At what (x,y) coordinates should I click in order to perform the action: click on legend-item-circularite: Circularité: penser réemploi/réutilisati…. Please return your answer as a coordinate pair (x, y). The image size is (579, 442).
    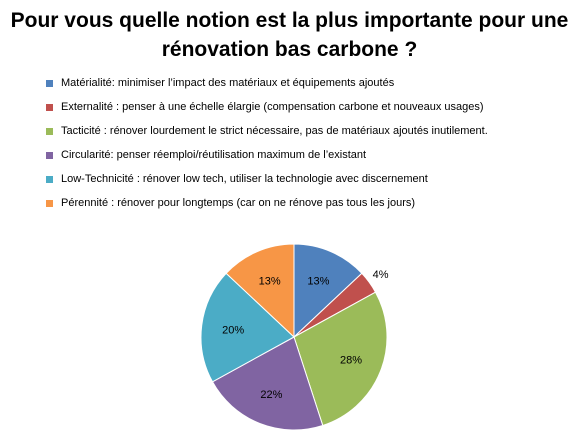
    Looking at the image, I should click on (306, 155).